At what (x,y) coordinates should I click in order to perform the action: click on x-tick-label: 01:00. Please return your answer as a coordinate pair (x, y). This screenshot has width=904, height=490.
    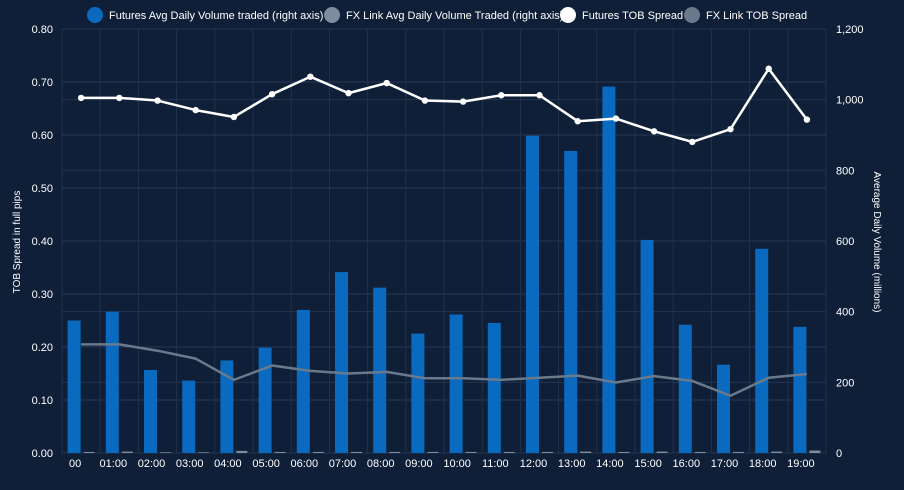
    Looking at the image, I should click on (114, 464).